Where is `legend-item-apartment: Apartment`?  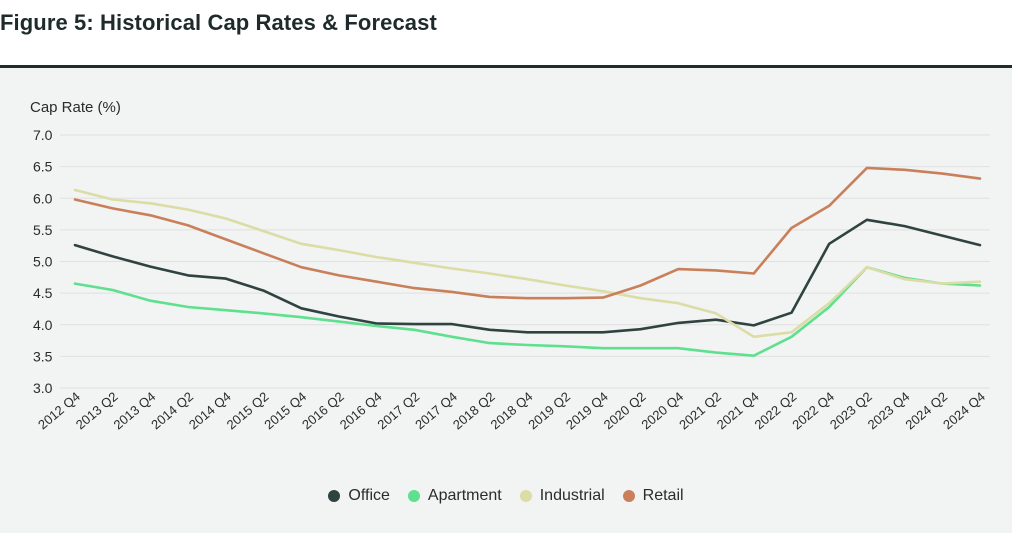 legend-item-apartment: Apartment is located at coordinates (454, 496).